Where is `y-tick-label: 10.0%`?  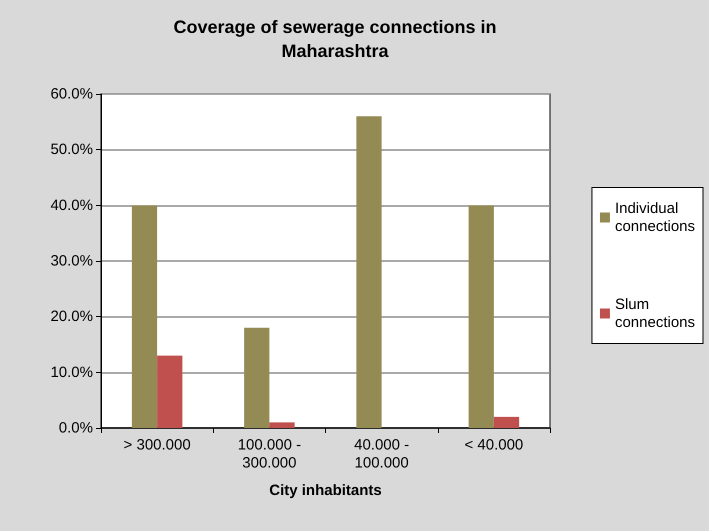 y-tick-label: 10.0% is located at coordinates (71, 372).